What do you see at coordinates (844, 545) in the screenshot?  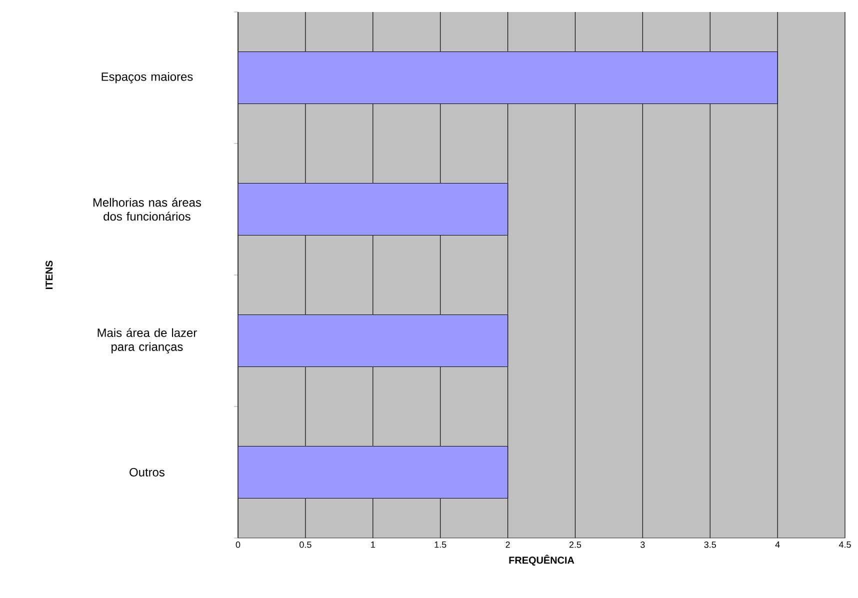 I see `x-tick-label: 4.5` at bounding box center [844, 545].